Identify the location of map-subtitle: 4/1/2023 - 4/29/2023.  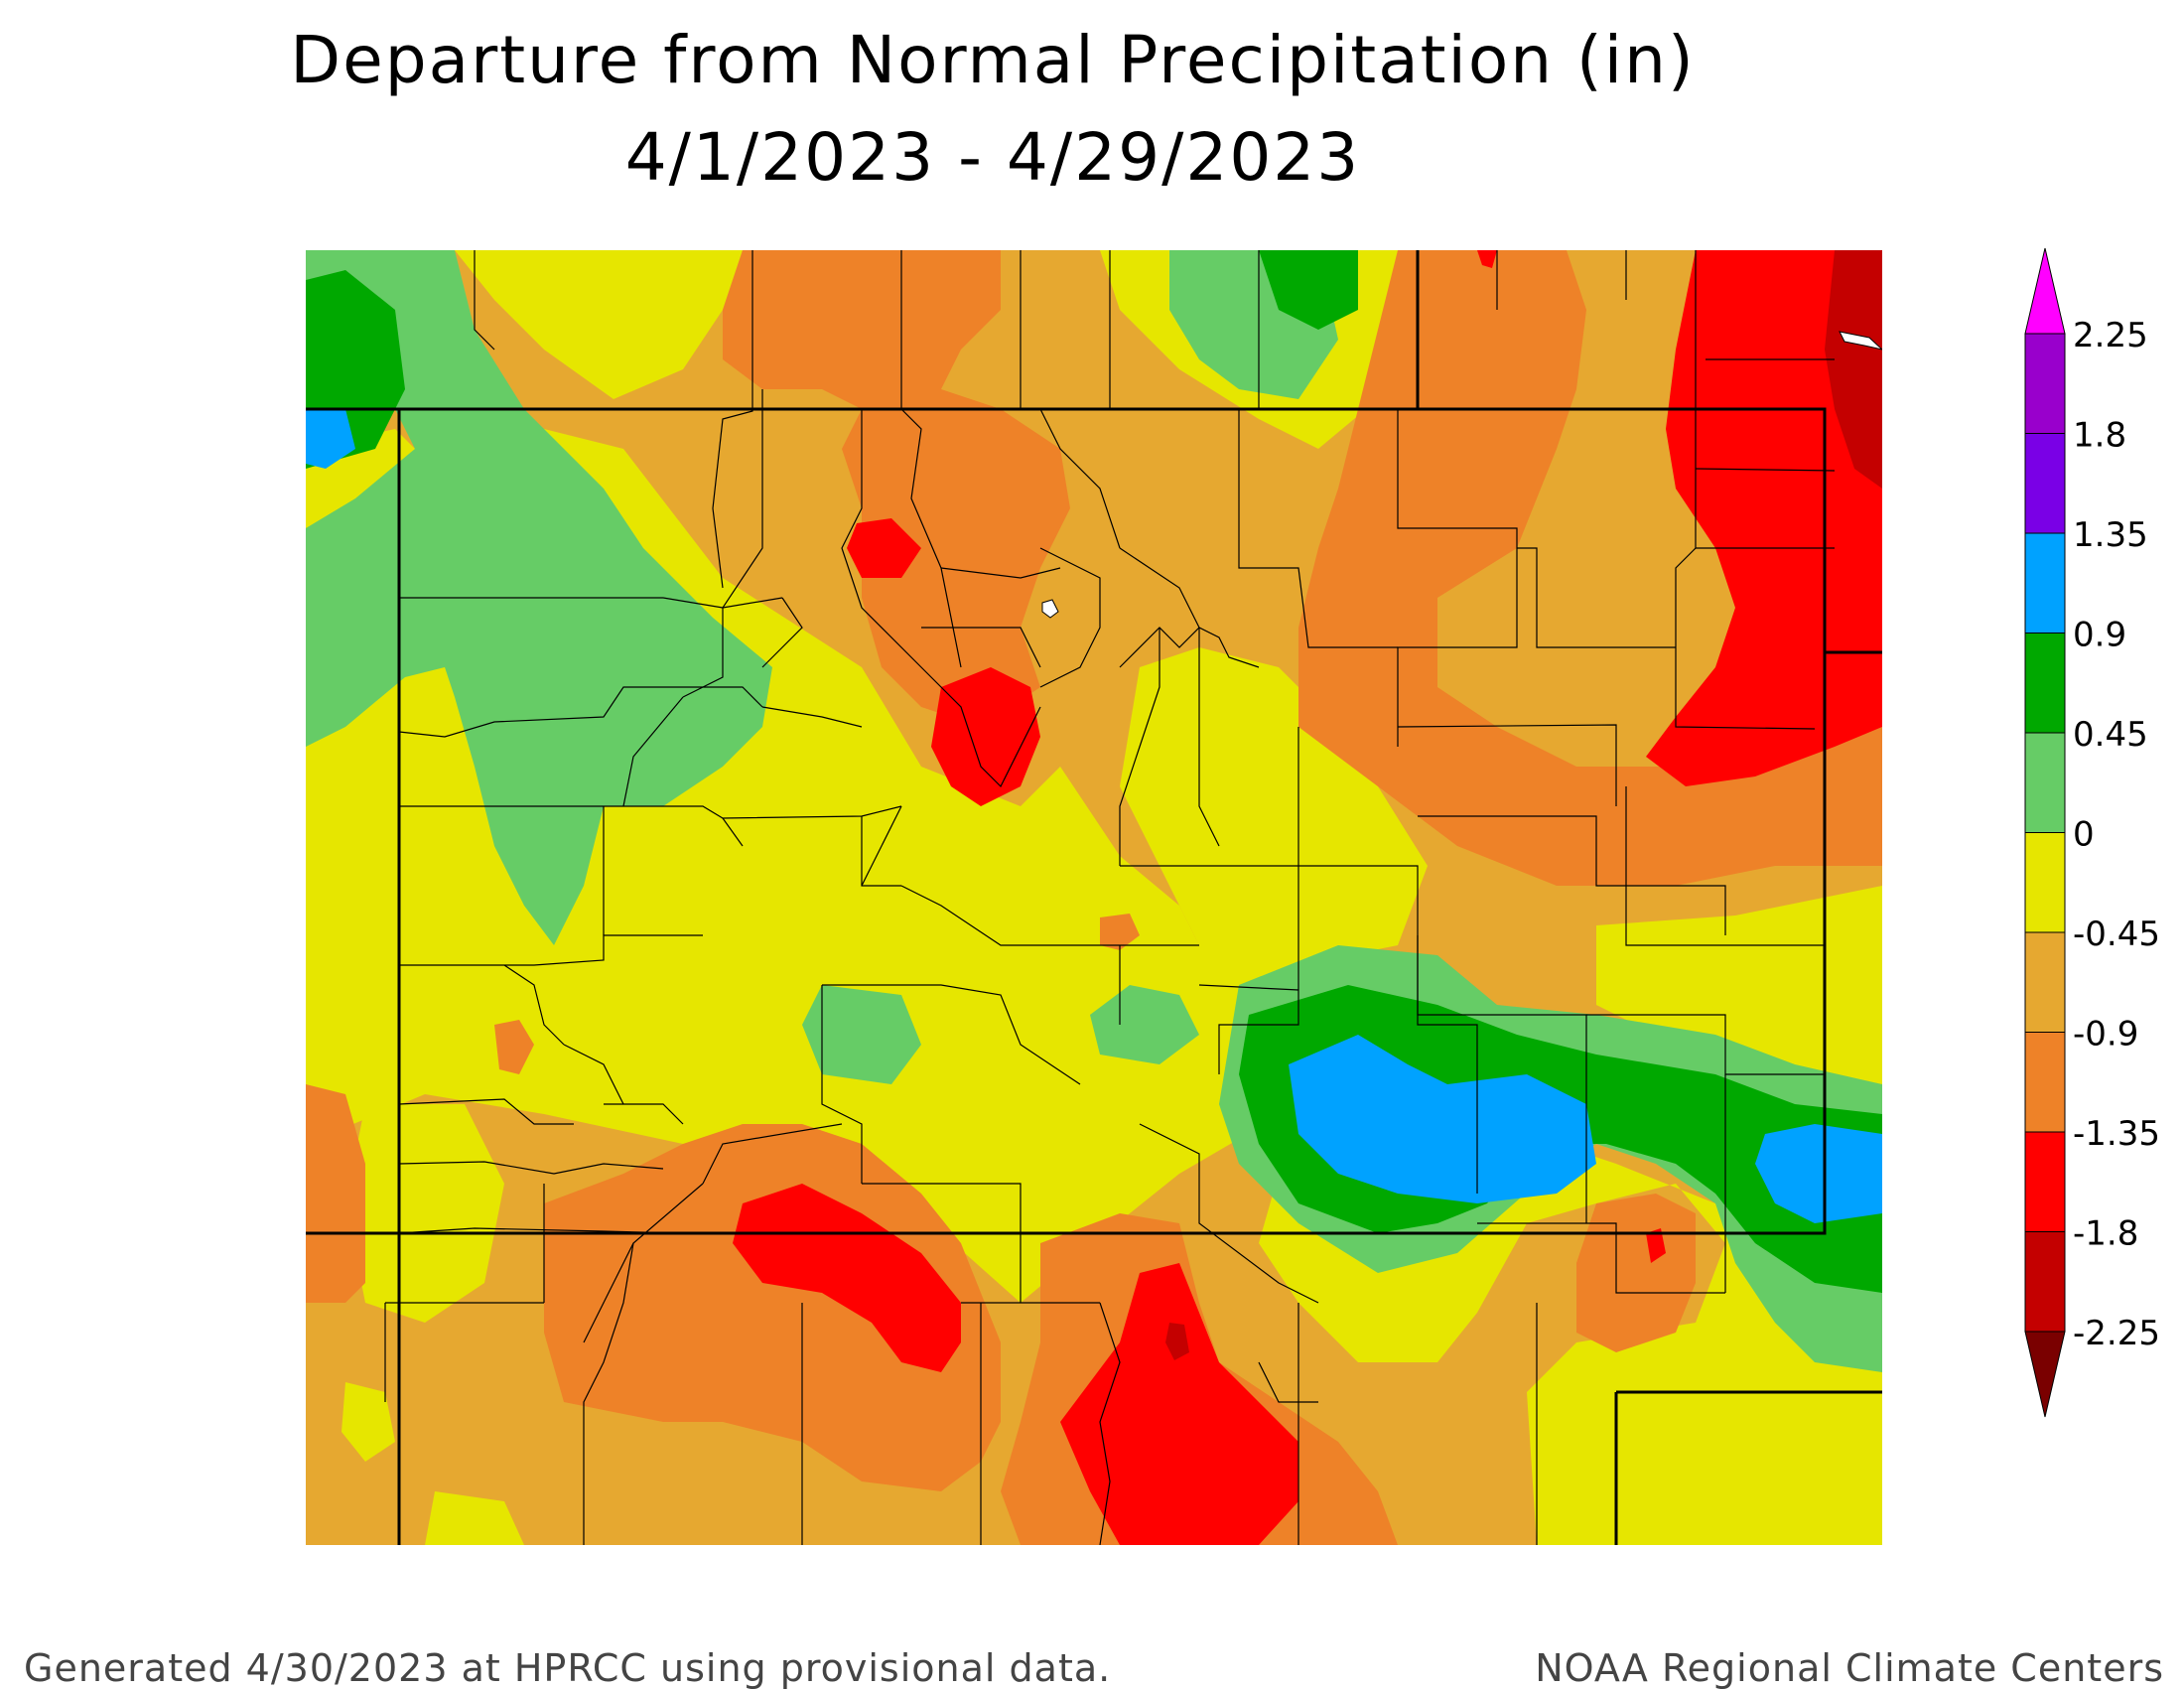
(992, 157).